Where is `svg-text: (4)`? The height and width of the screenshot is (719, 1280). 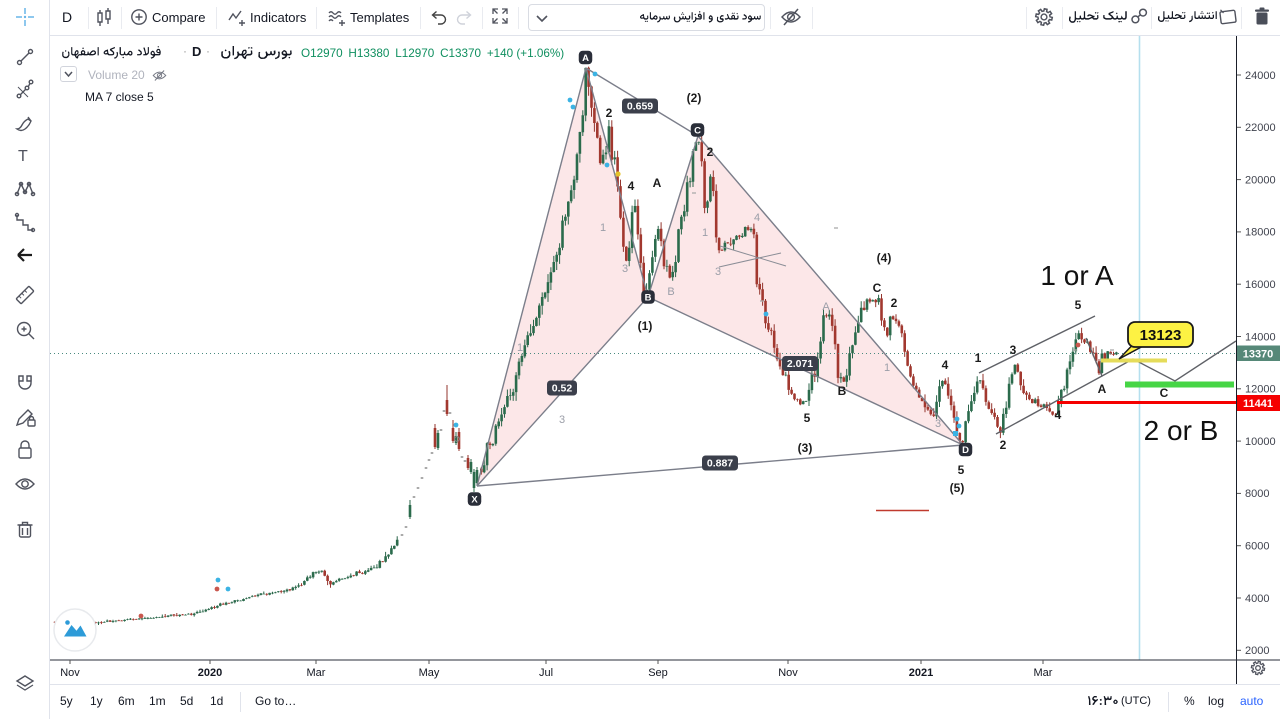 svg-text: (4) is located at coordinates (884, 258).